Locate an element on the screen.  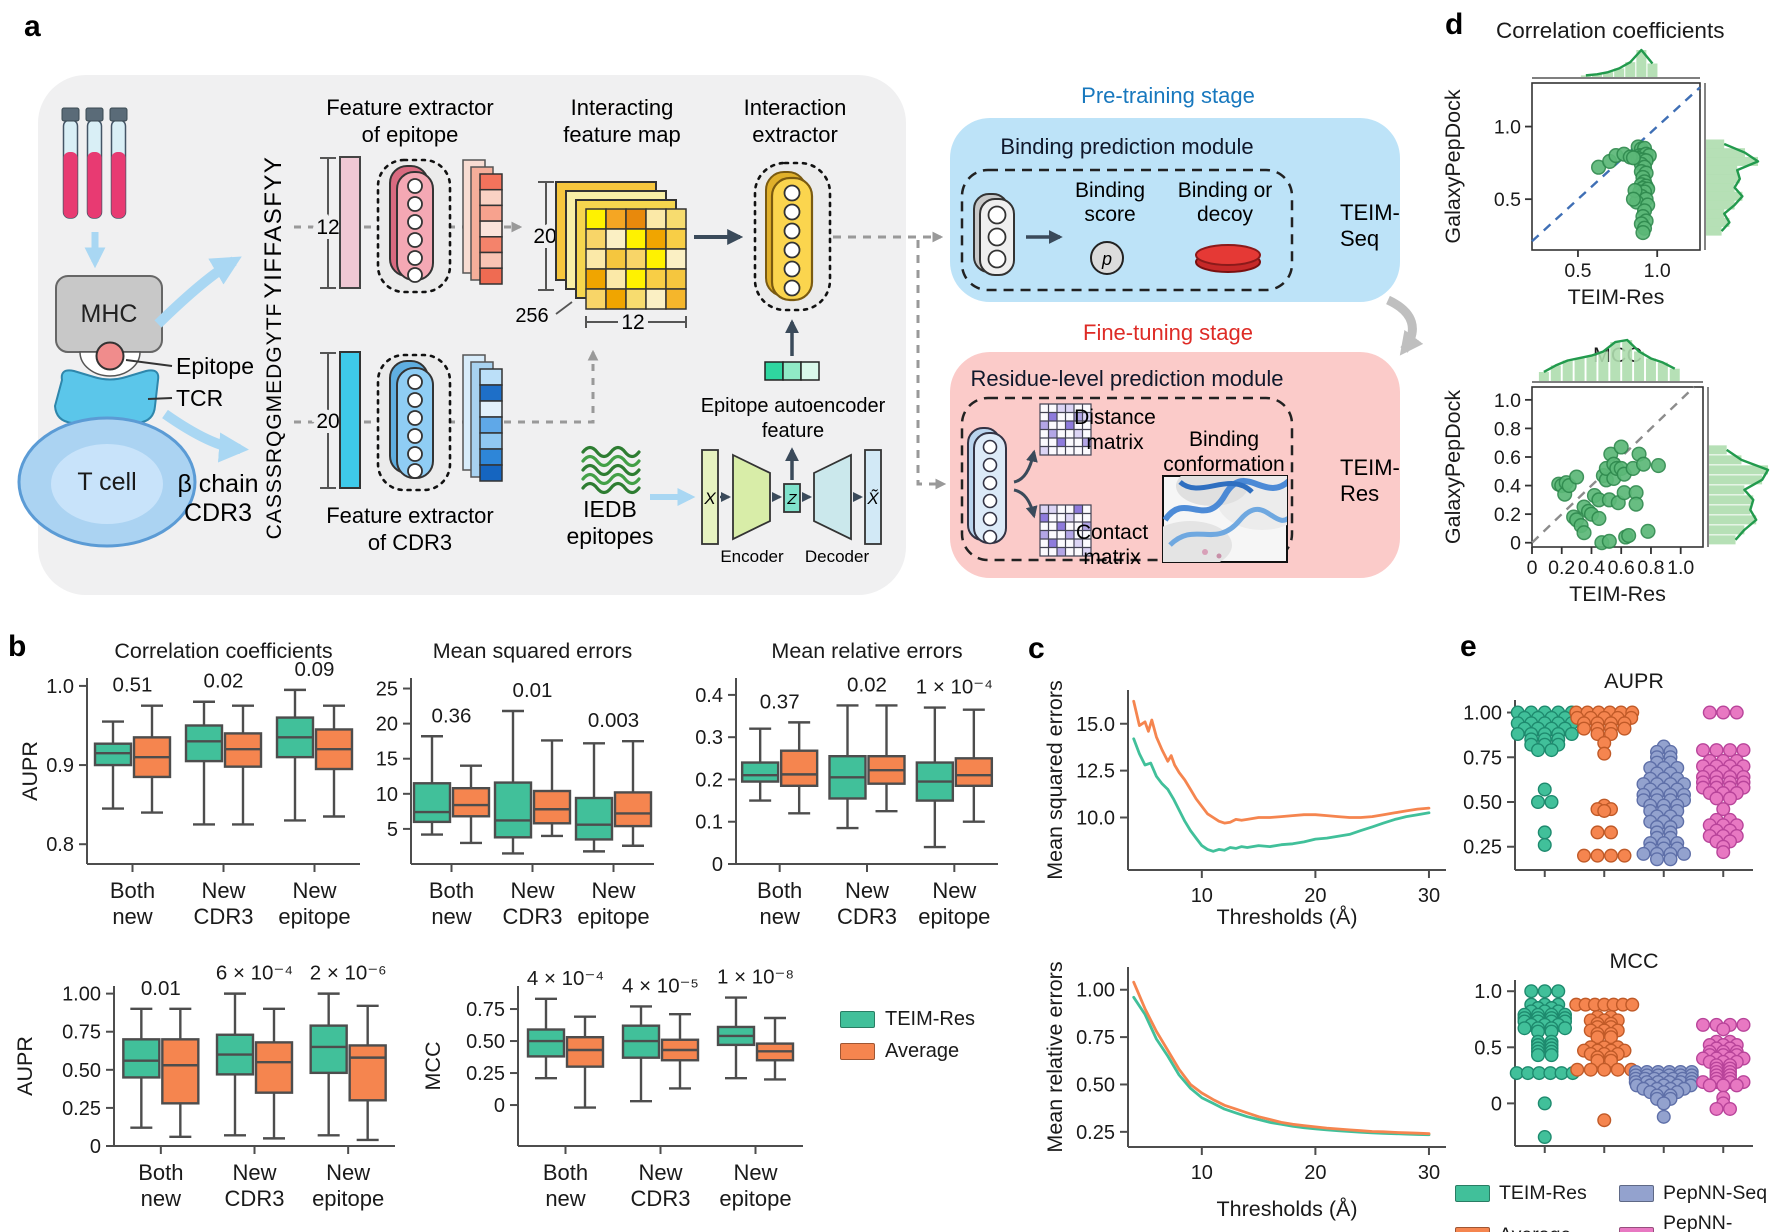
contact-matrix-grid is located at coordinates (1065, 530).